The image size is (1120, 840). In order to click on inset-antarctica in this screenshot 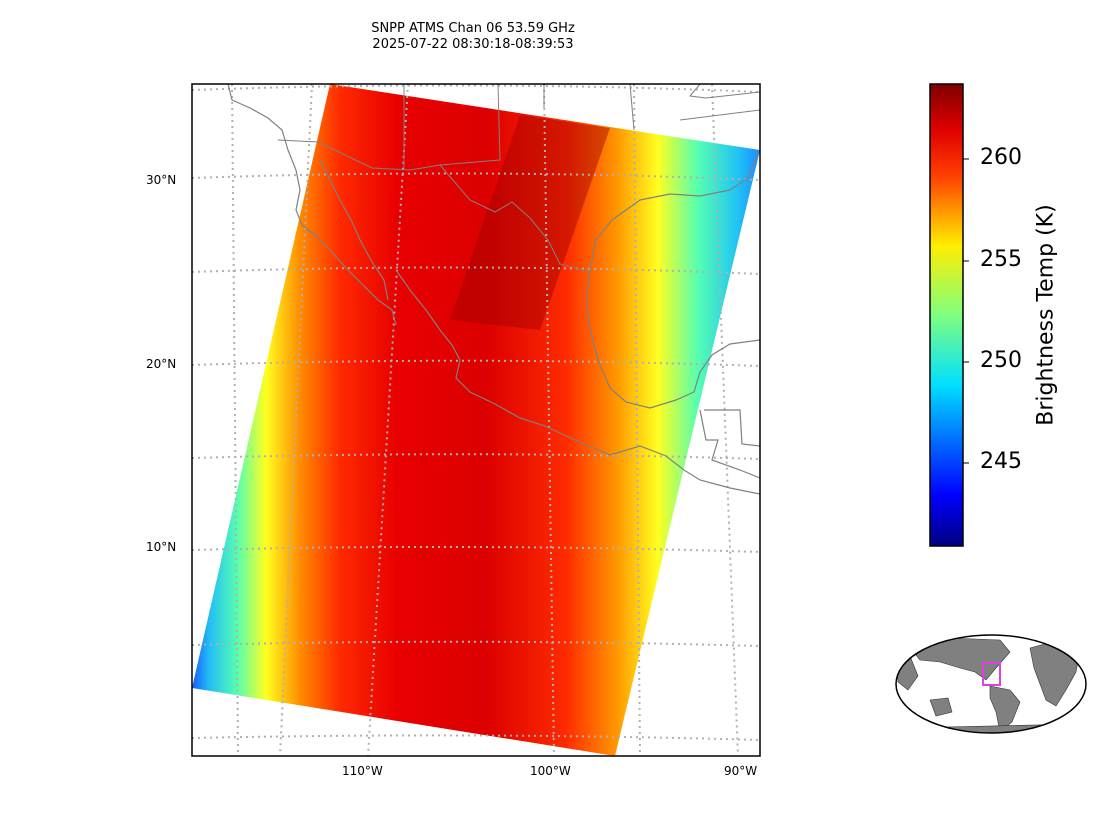, I will do `click(990, 728)`.